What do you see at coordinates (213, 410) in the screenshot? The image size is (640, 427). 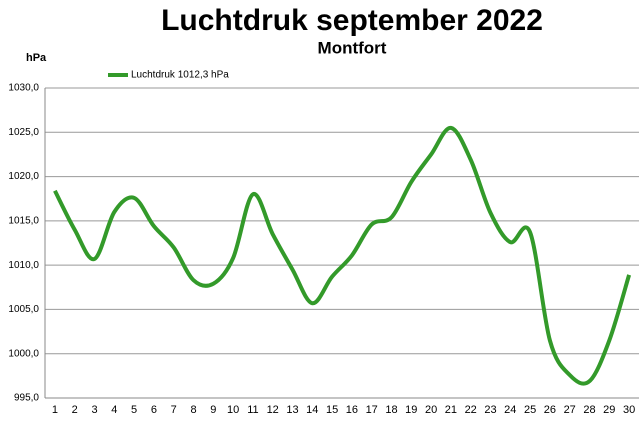 I see `x-tick-label: 9` at bounding box center [213, 410].